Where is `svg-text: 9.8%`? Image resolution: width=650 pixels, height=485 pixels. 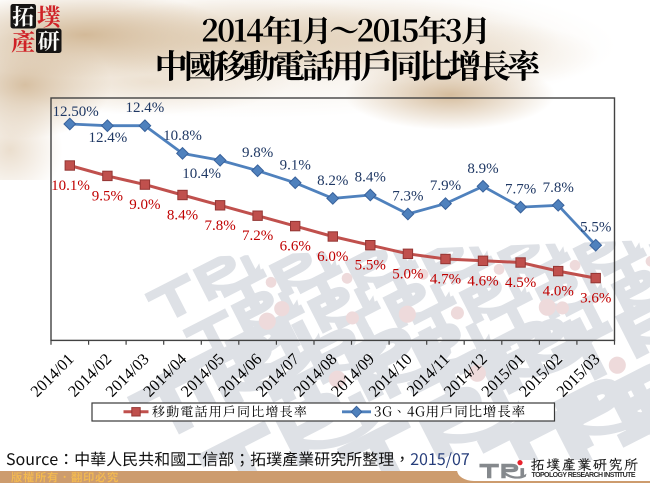 svg-text: 9.8% is located at coordinates (257, 153).